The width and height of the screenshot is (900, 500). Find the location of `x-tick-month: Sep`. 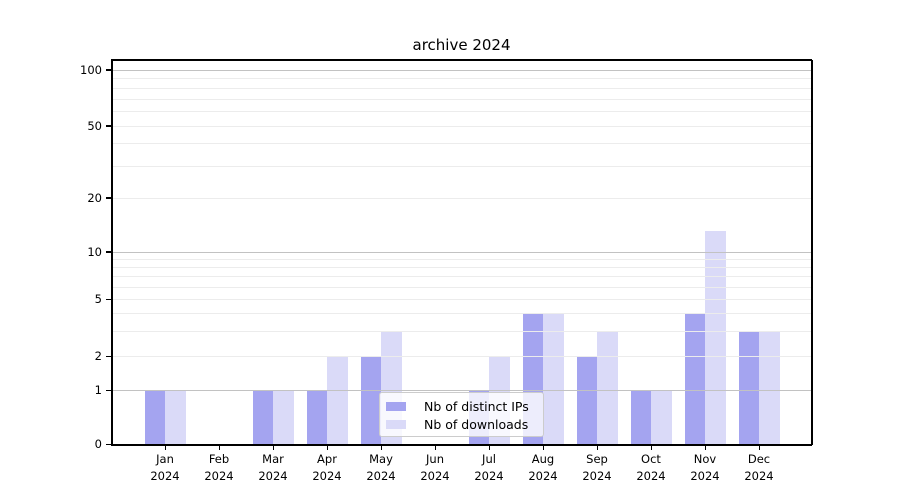

x-tick-month: Sep is located at coordinates (597, 459).